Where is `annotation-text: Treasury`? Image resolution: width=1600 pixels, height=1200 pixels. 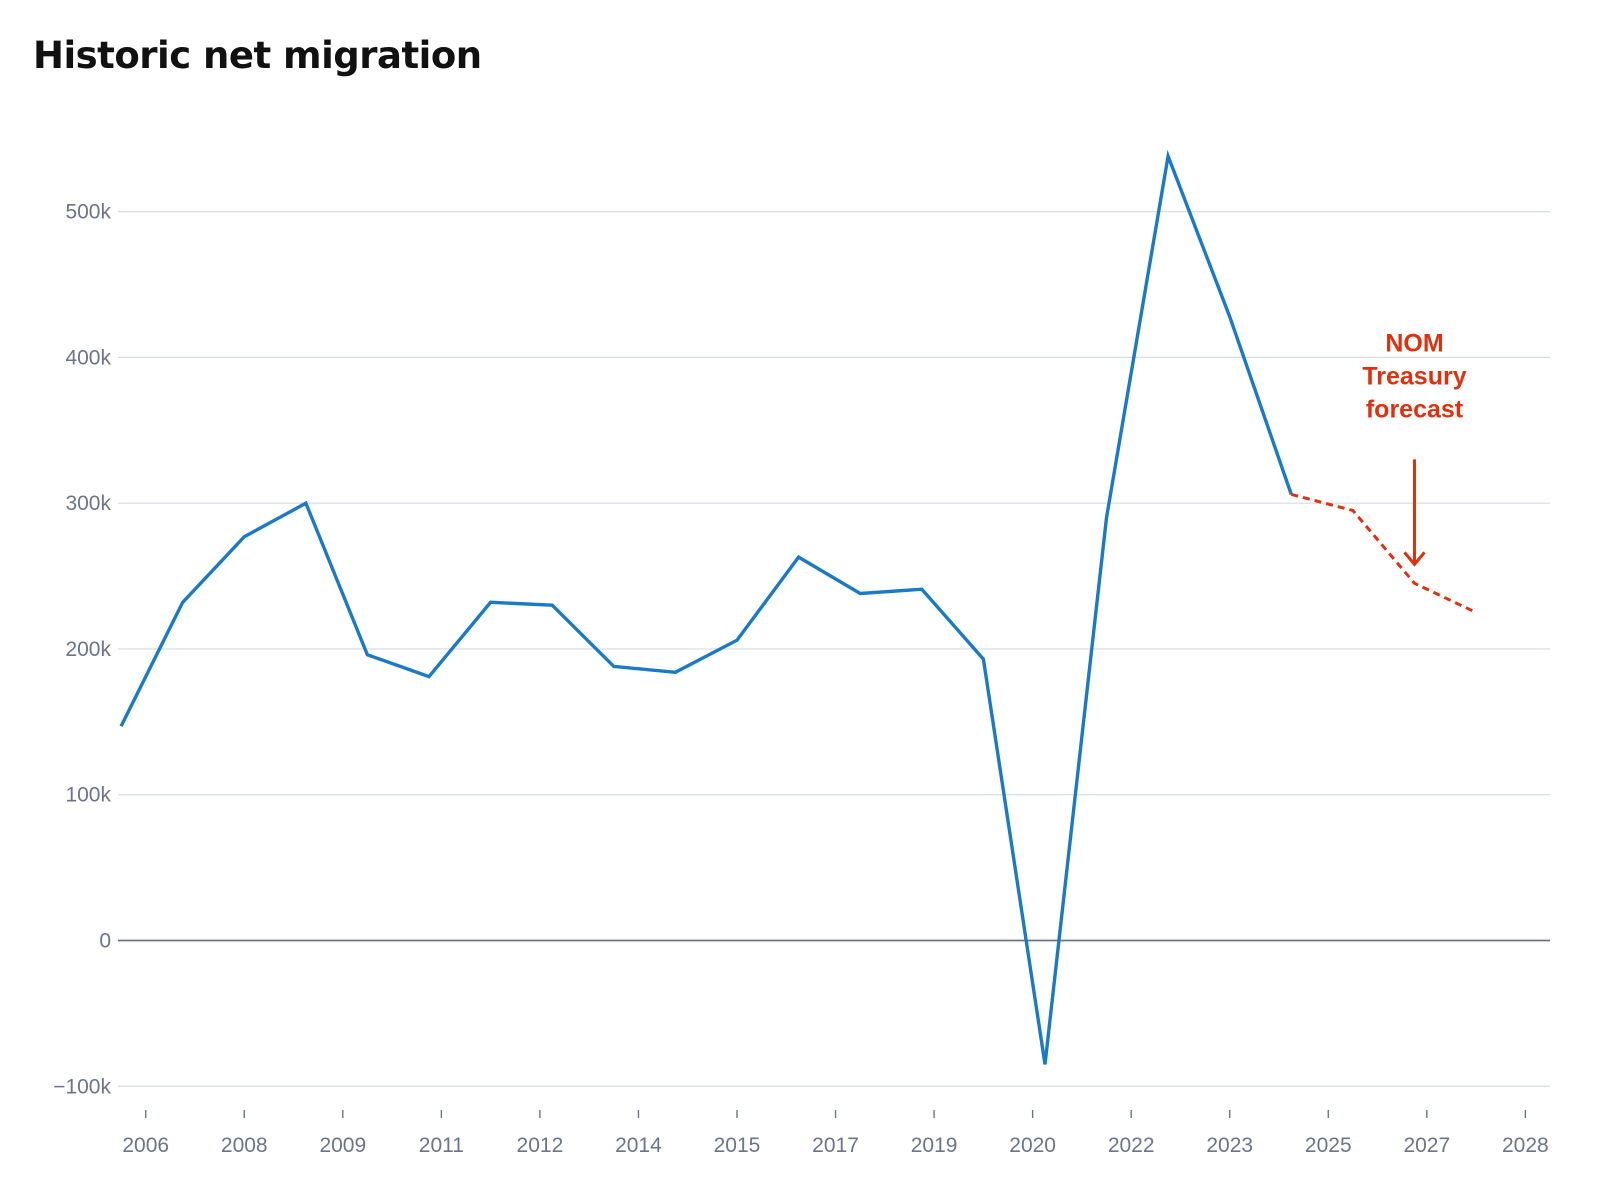 annotation-text: Treasury is located at coordinates (1414, 376).